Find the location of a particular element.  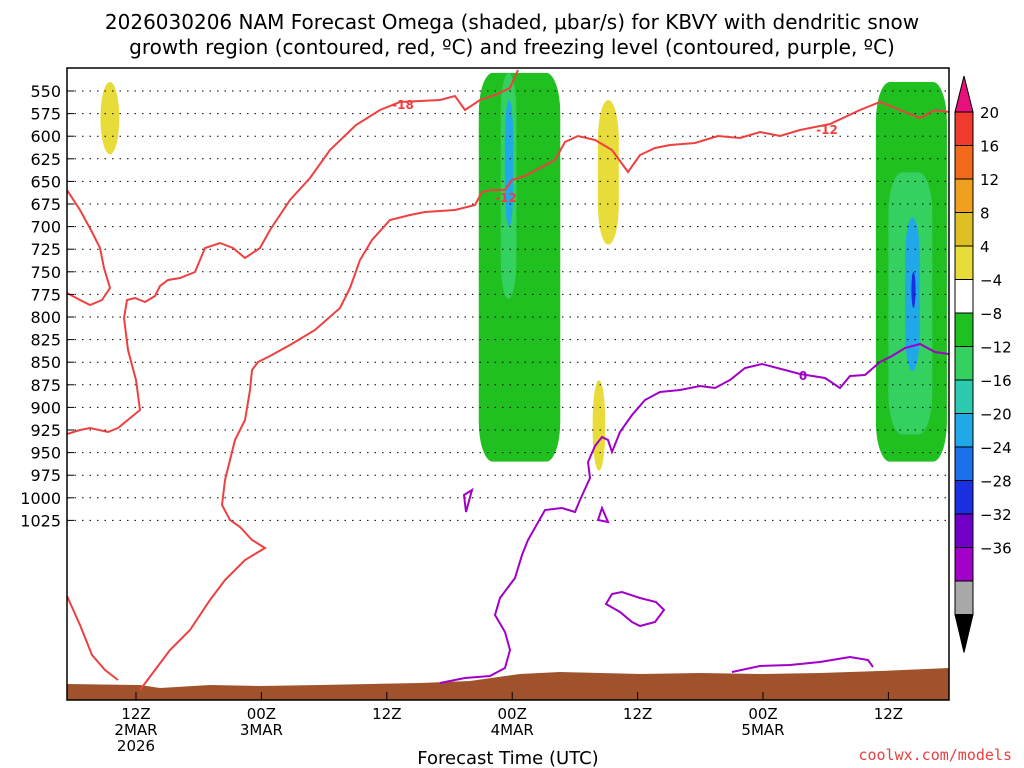

y-tick-label-700: 700 is located at coordinates (45, 227).